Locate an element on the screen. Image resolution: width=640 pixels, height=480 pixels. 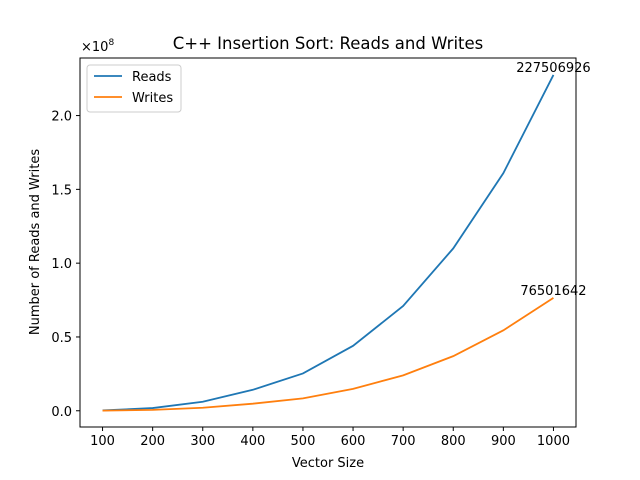
x-axis: 100 200 300 400 500 600 700 800 900 1000 is located at coordinates (330, 438).